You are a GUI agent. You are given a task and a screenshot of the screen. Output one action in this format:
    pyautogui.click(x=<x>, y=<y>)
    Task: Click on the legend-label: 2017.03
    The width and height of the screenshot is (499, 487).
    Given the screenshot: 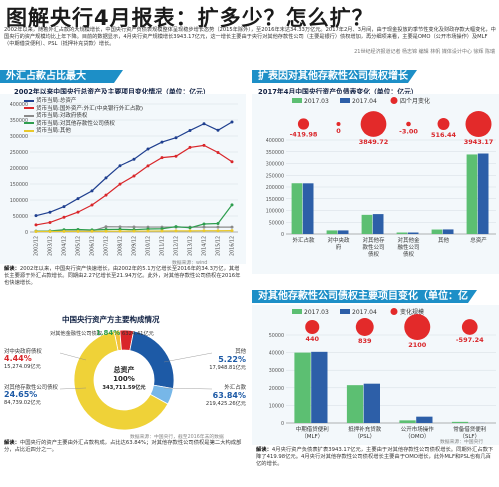 What is the action you would take?
    pyautogui.click(x=316, y=312)
    